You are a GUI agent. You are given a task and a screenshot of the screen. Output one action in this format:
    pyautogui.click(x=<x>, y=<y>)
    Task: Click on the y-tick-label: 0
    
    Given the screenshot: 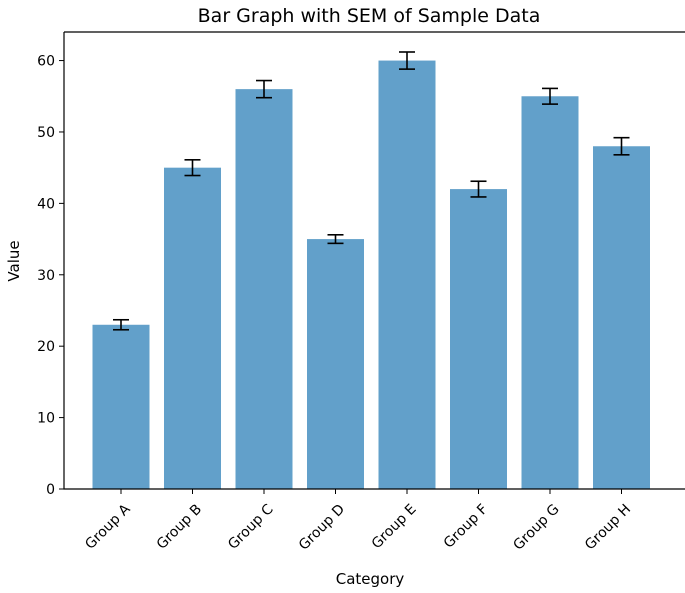 What is the action you would take?
    pyautogui.click(x=50, y=490)
    